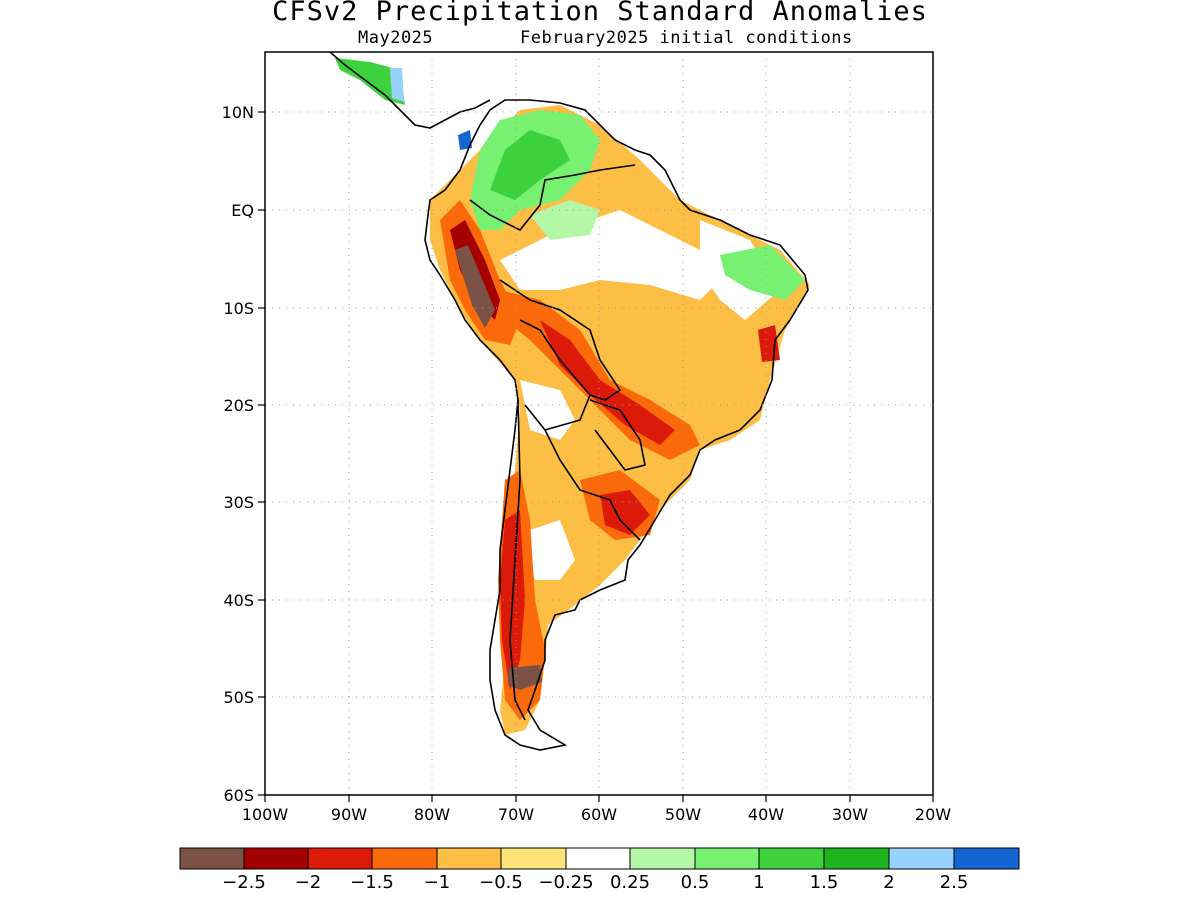  Describe the element at coordinates (238, 454) in the screenshot. I see `lat-tick-labels: 10N EQ 10S 20S 30S 40S 50S 60S` at that location.